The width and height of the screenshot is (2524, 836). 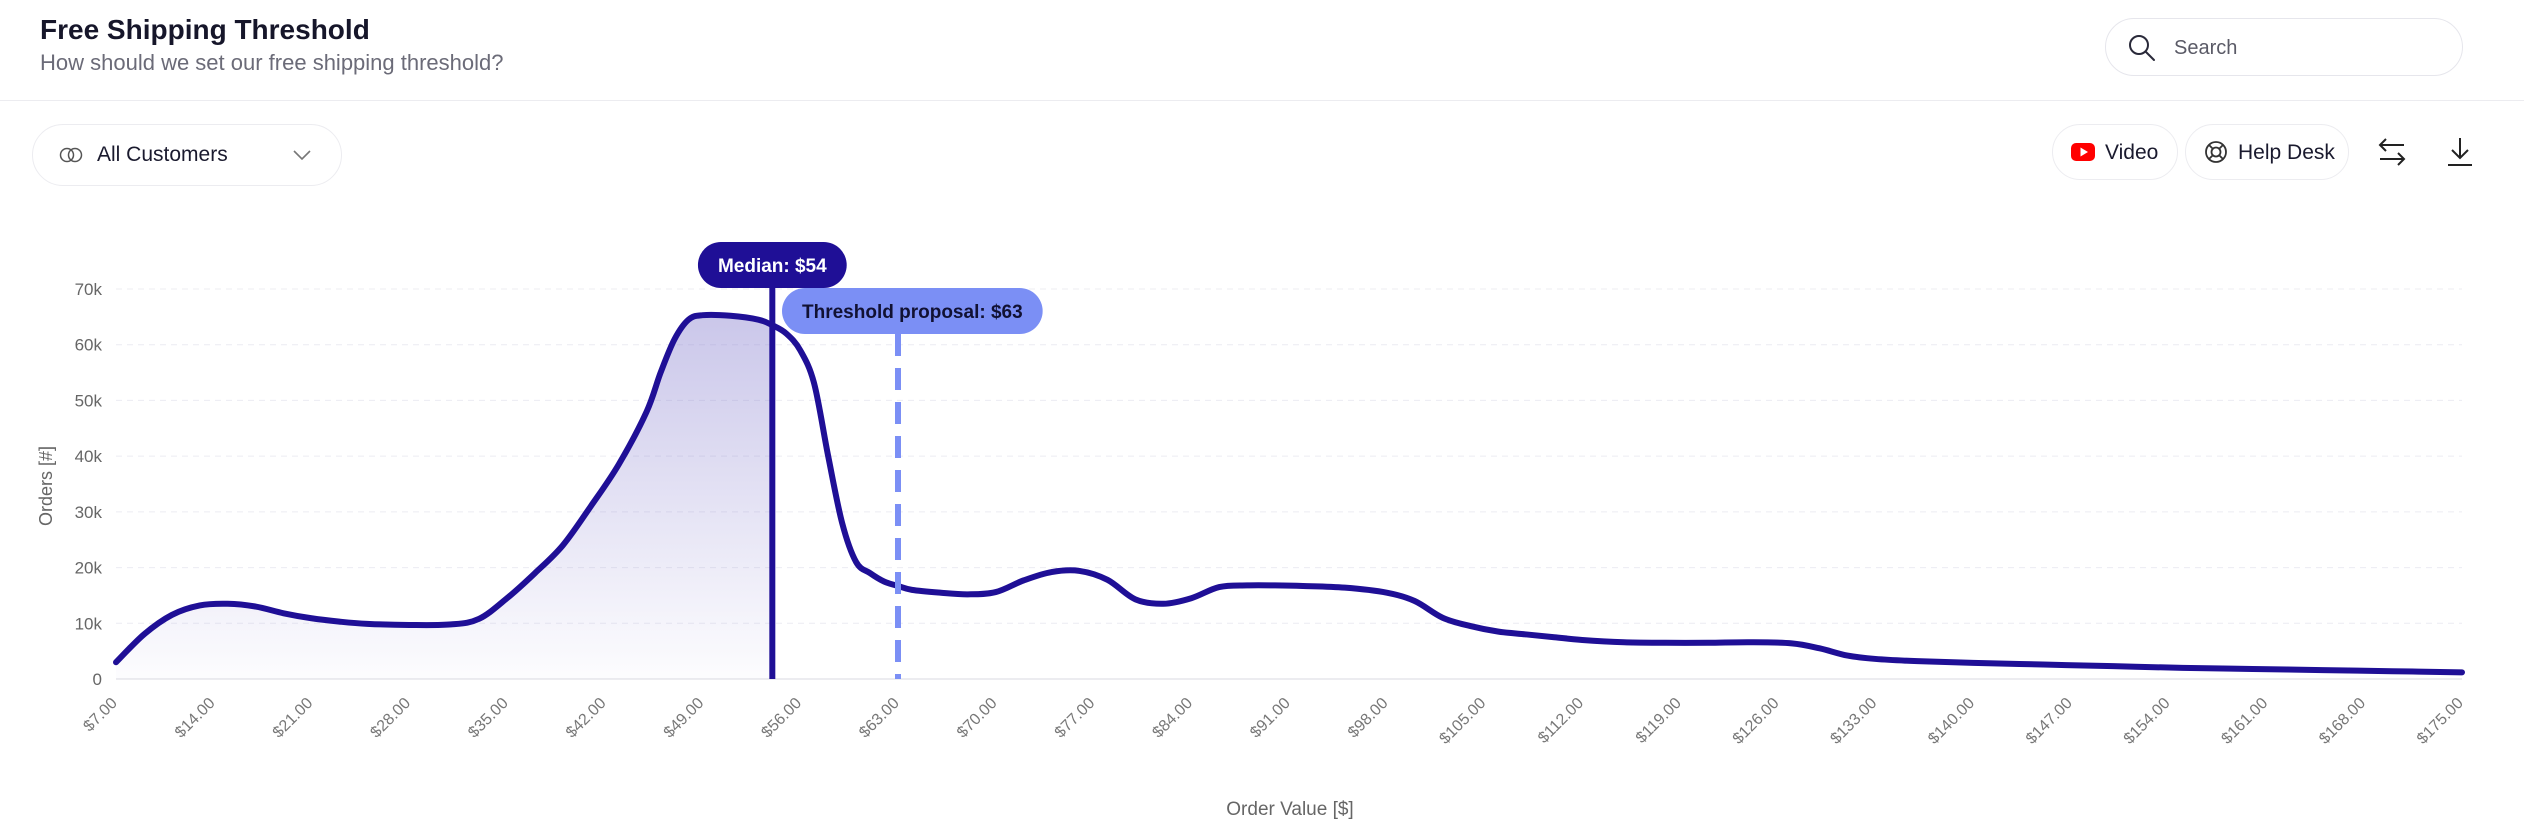 I want to click on search-box, so click(x=2284, y=47).